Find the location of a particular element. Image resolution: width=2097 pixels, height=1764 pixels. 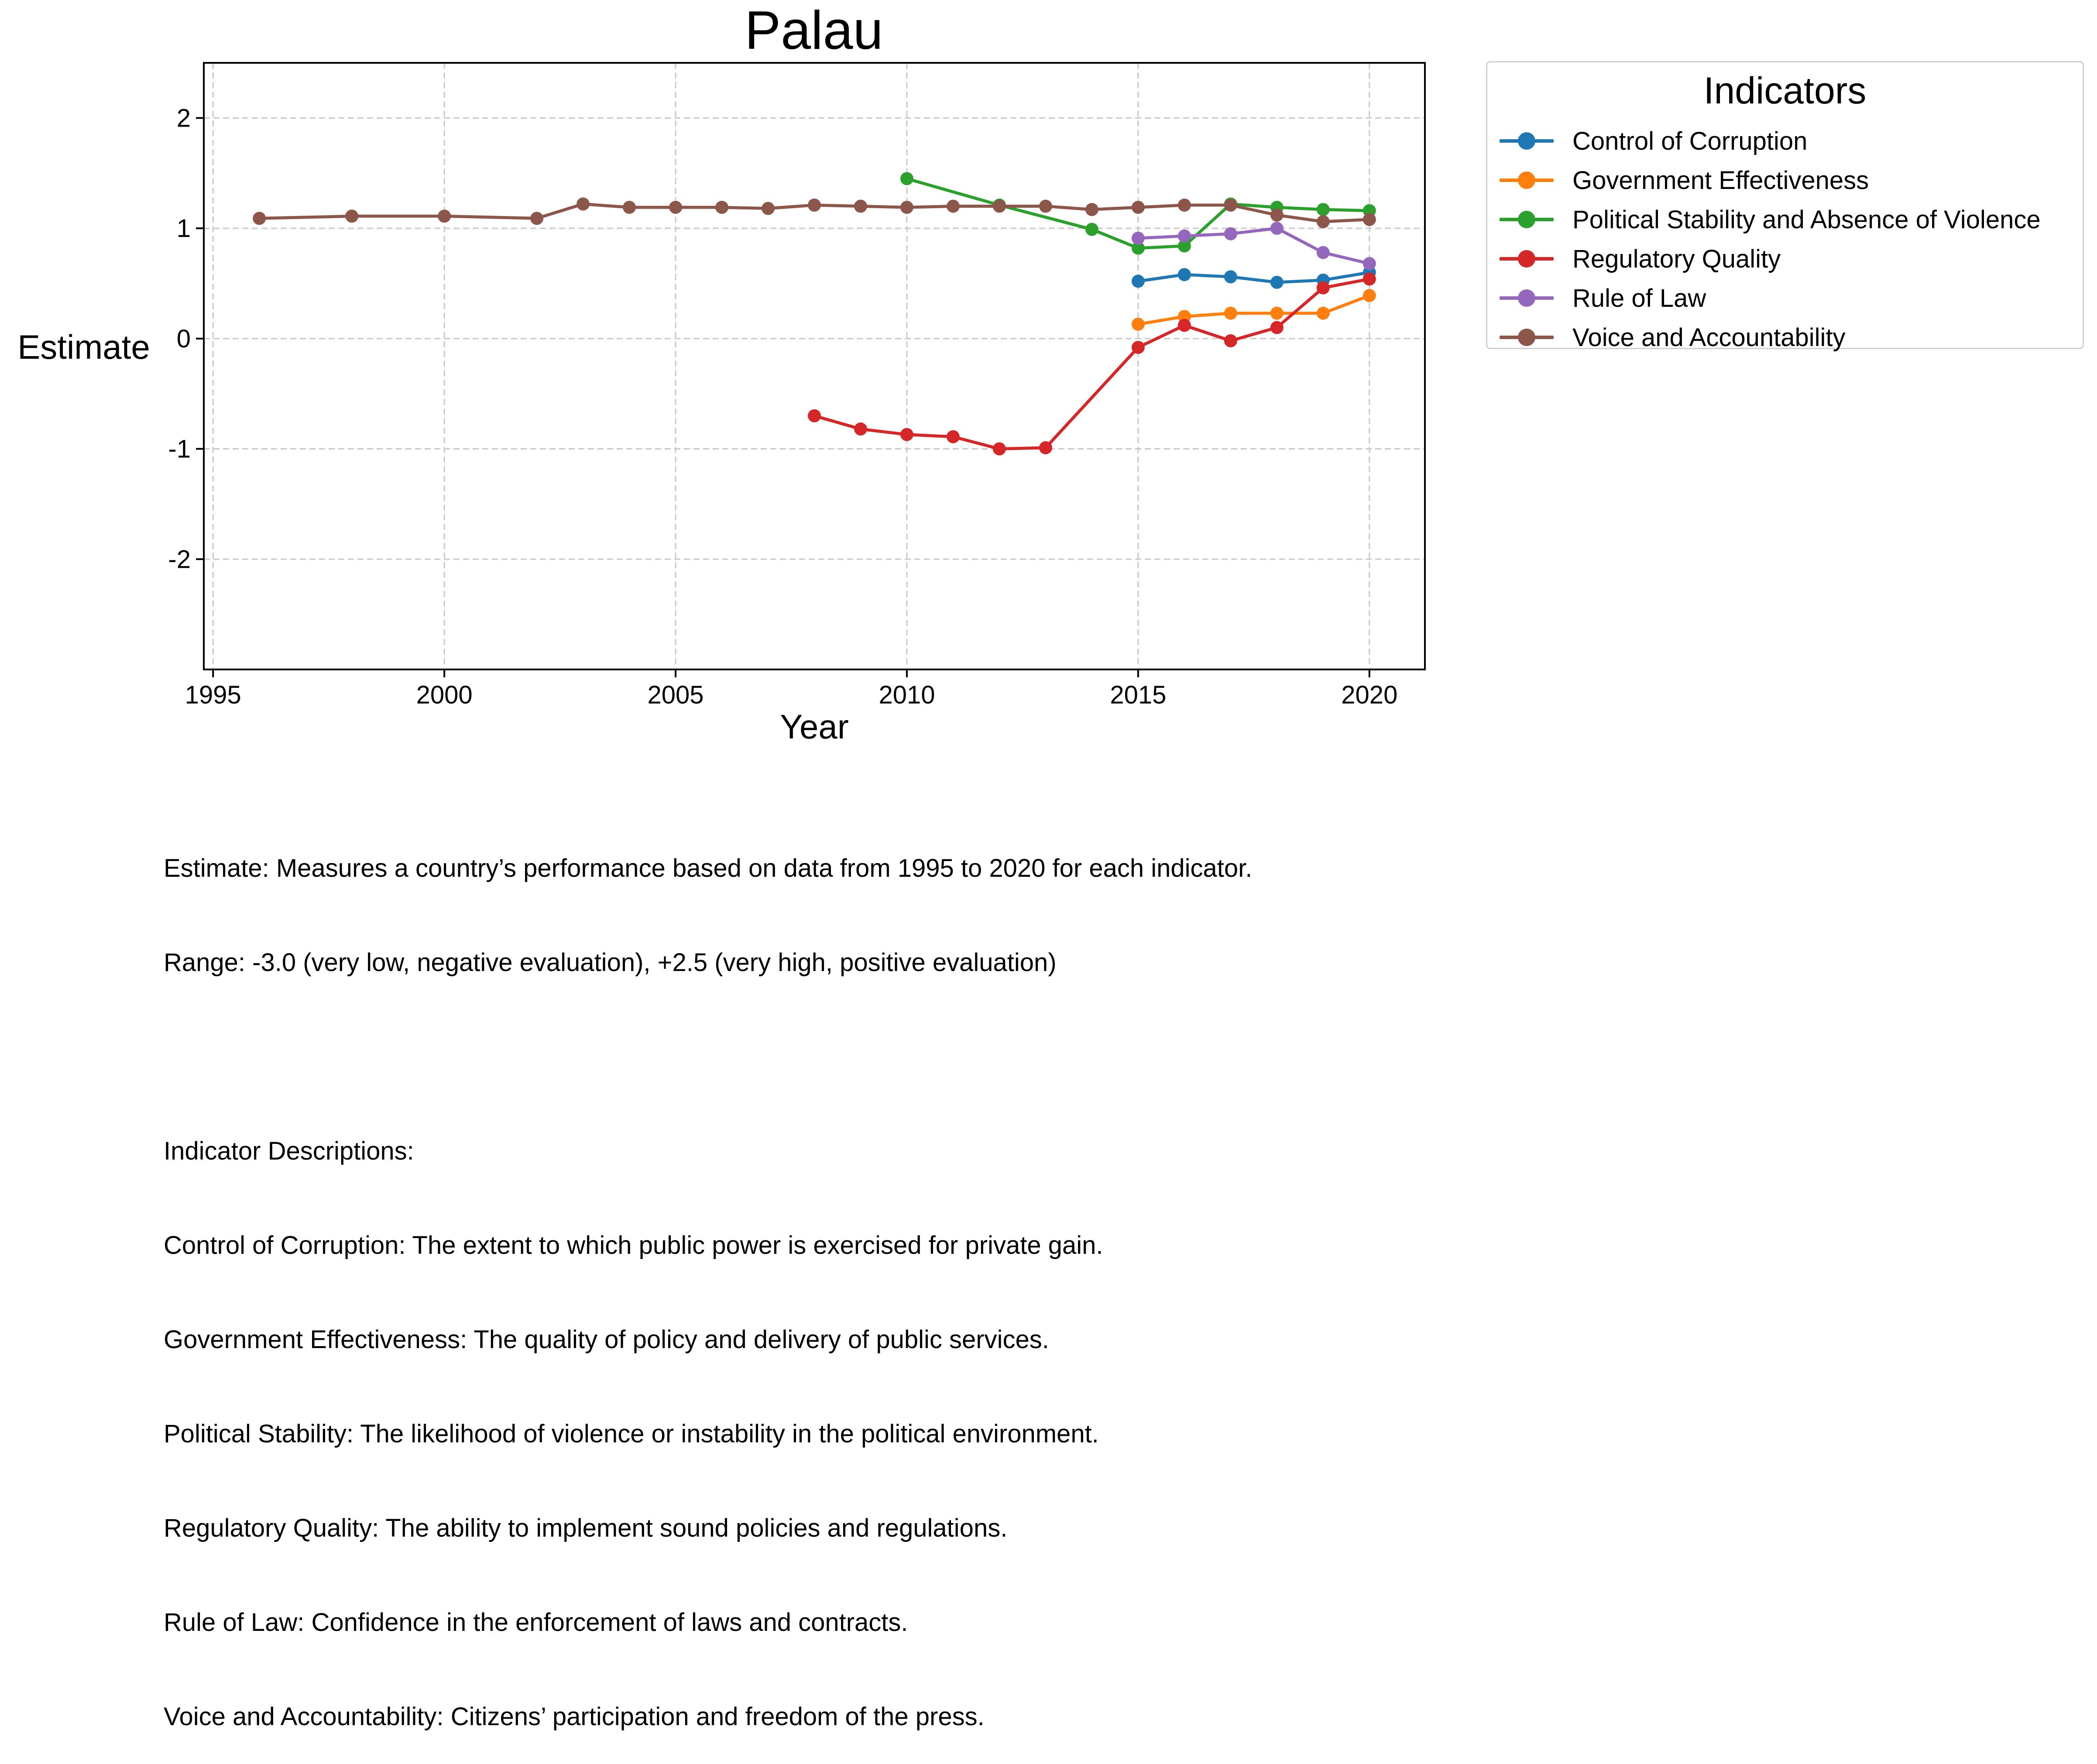

legend-item-voice-and-accountability: Voice and Accountability is located at coordinates (1671, 337).